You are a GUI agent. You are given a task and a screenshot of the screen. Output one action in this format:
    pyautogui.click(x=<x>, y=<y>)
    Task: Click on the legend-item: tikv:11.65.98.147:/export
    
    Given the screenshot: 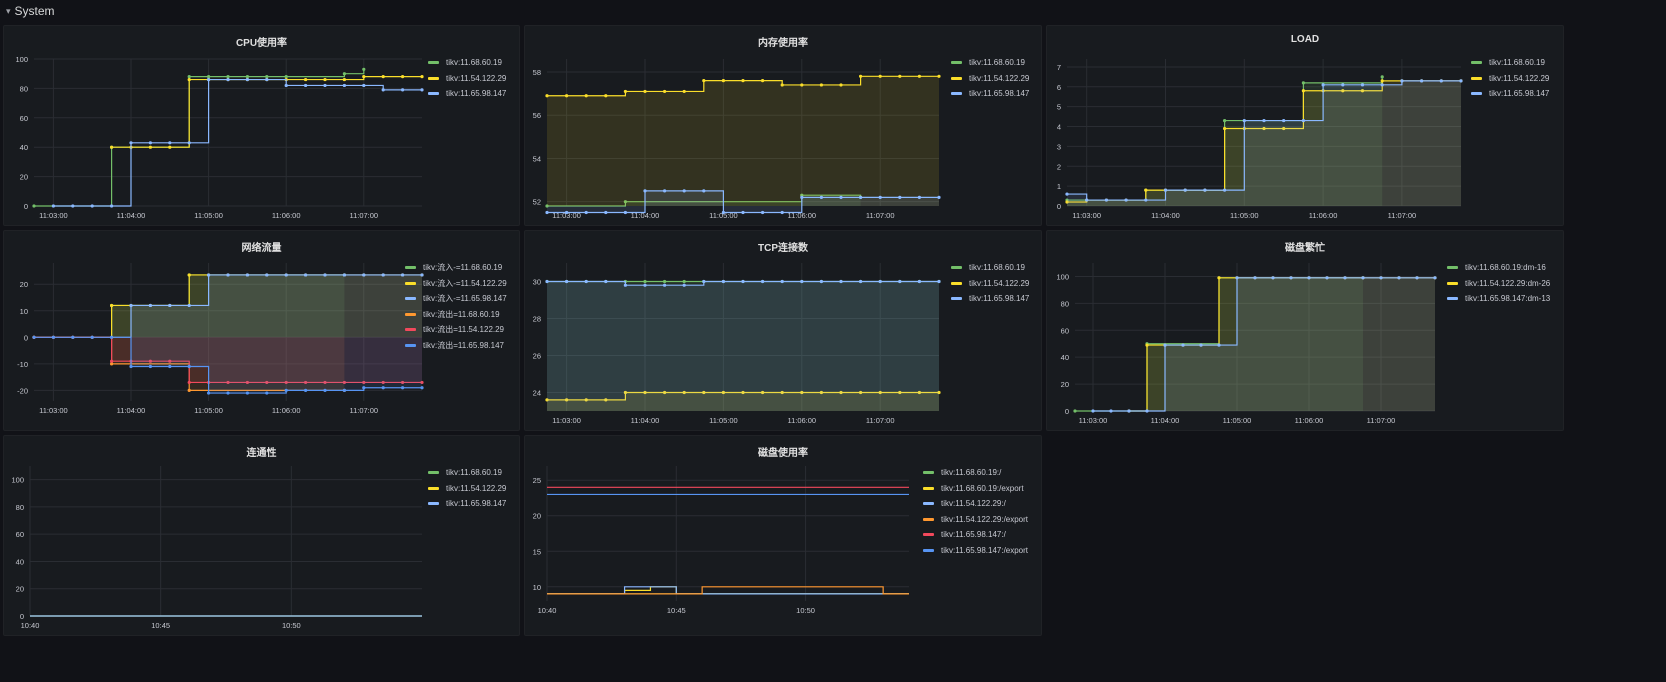 What is the action you would take?
    pyautogui.click(x=975, y=551)
    